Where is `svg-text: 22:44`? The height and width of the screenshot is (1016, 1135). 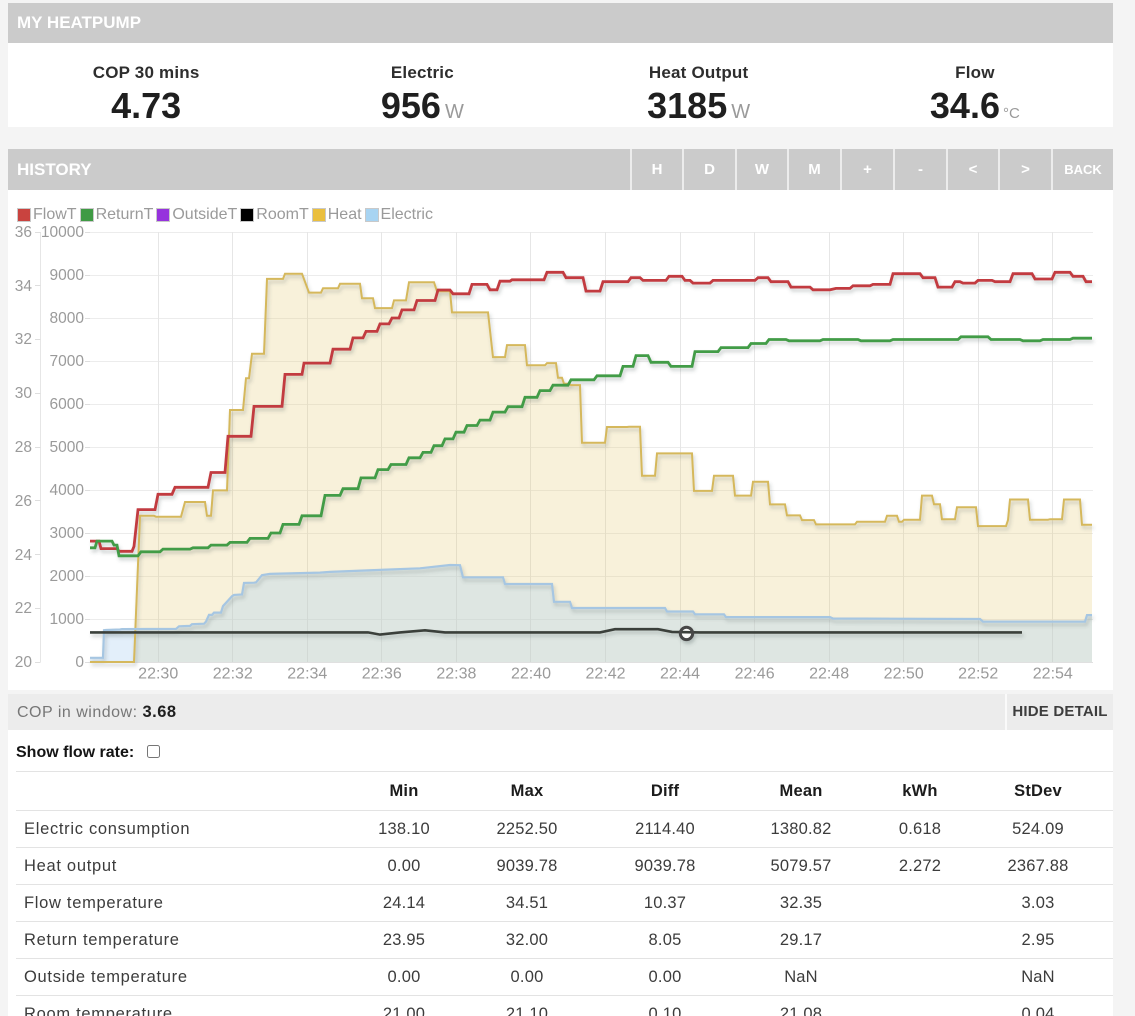
svg-text: 22:44 is located at coordinates (680, 674).